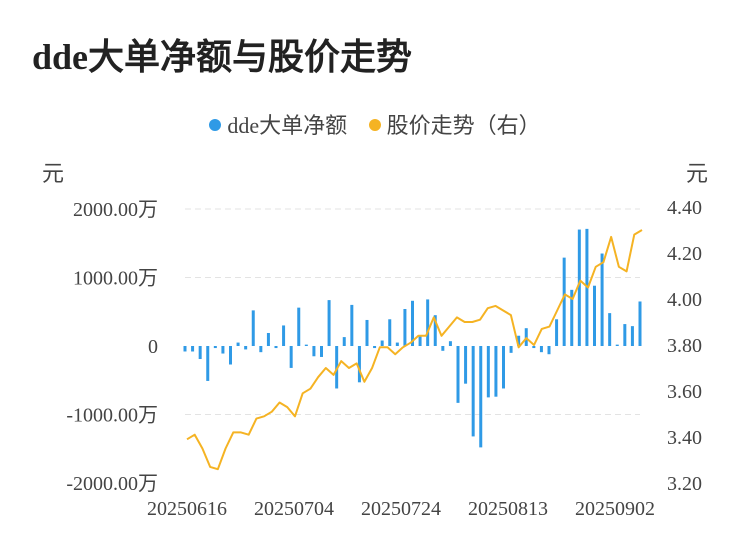 The height and width of the screenshot is (558, 750). I want to click on left-tick-label: 2000.00万, so click(115, 210).